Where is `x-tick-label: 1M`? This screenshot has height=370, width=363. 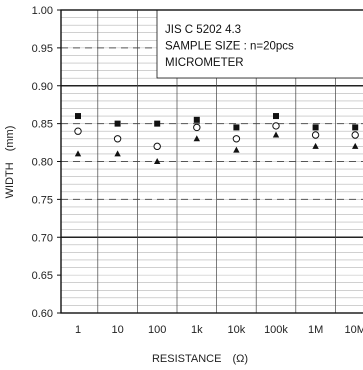
x-tick-label: 1M is located at coordinates (315, 330).